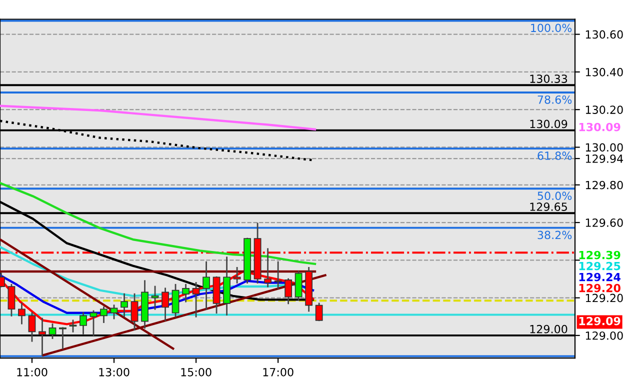 This screenshot has height=385, width=625. What do you see at coordinates (555, 196) in the screenshot?
I see `annotation: 50.0%` at bounding box center [555, 196].